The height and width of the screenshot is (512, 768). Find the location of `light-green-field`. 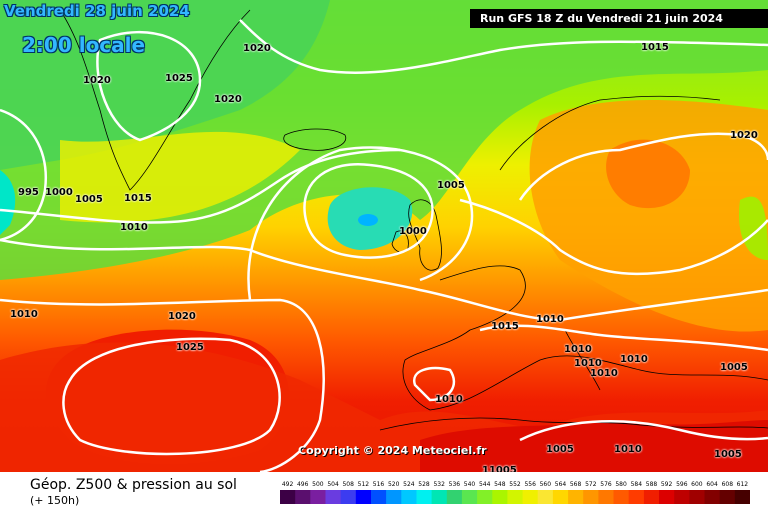

light-green-field is located at coordinates (165, 85).